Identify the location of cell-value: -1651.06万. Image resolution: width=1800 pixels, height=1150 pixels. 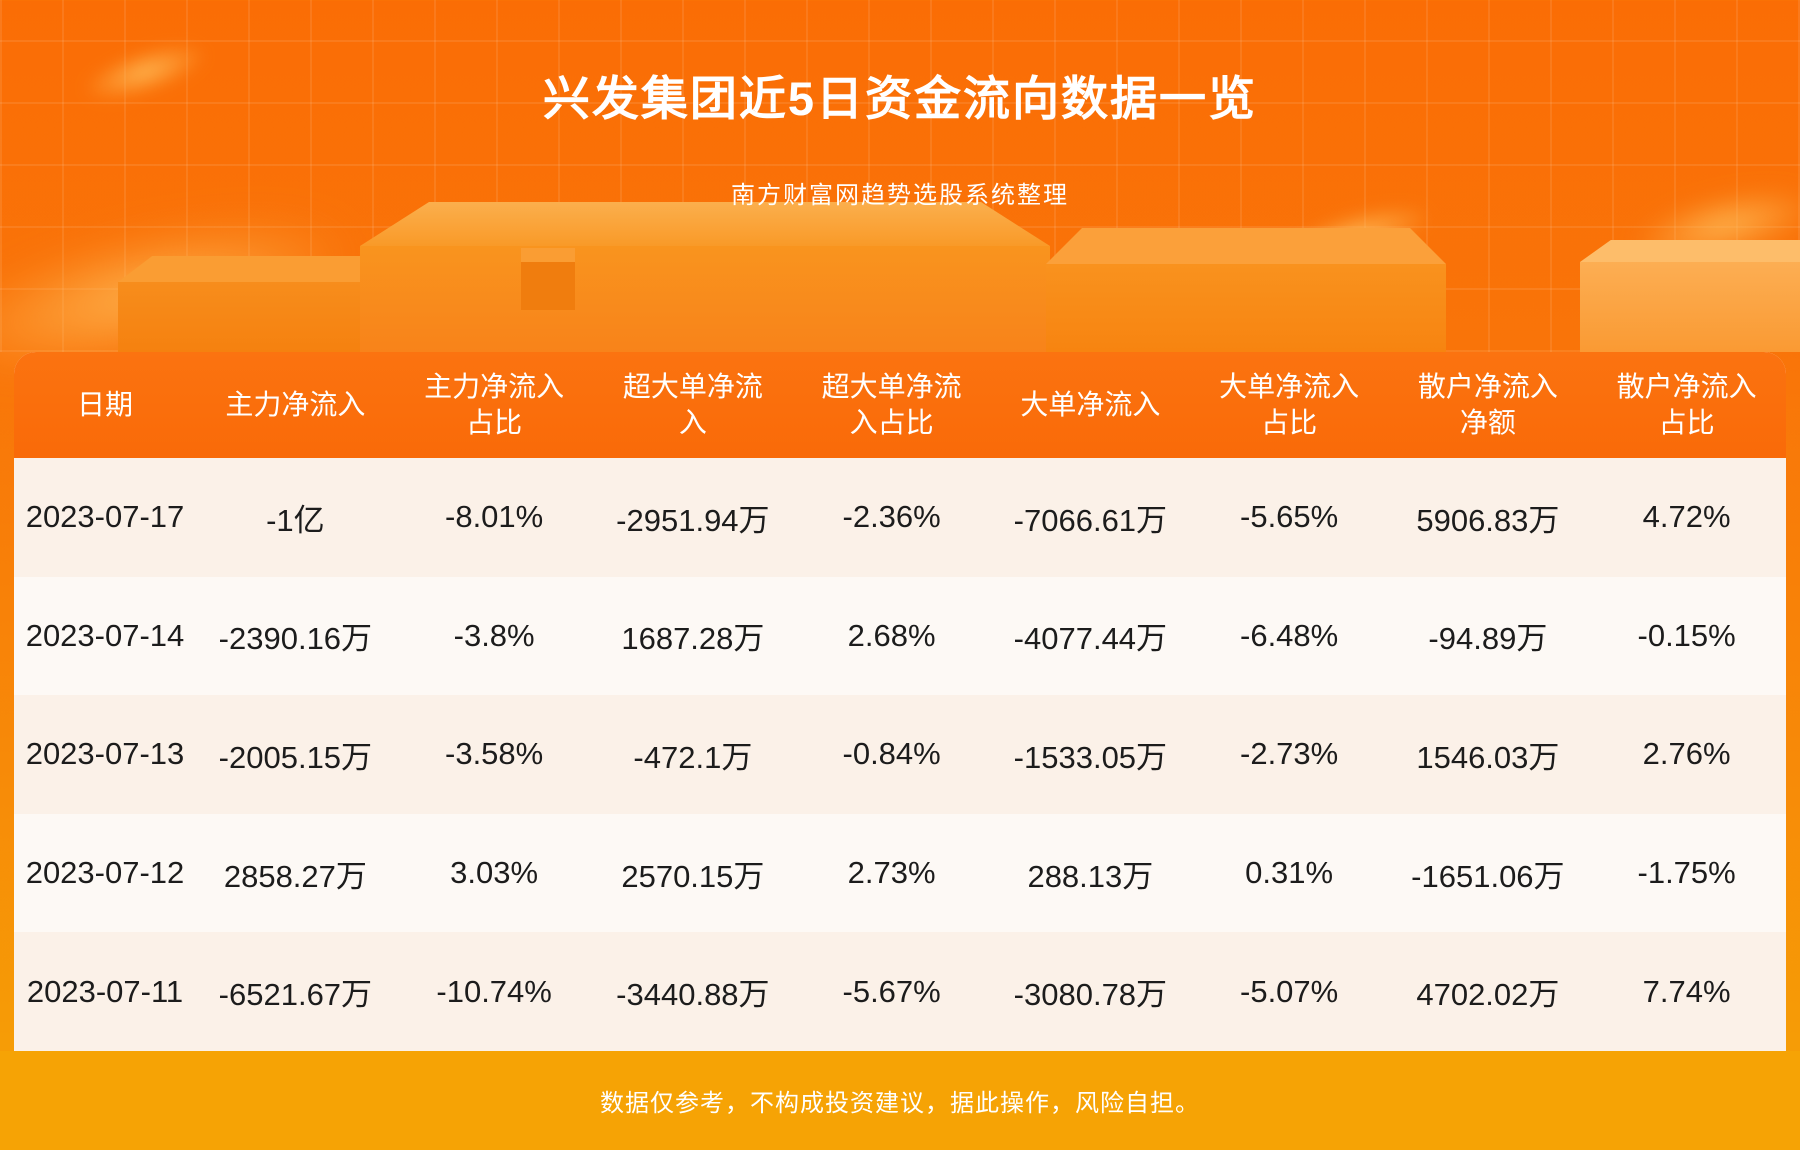
(1488, 876).